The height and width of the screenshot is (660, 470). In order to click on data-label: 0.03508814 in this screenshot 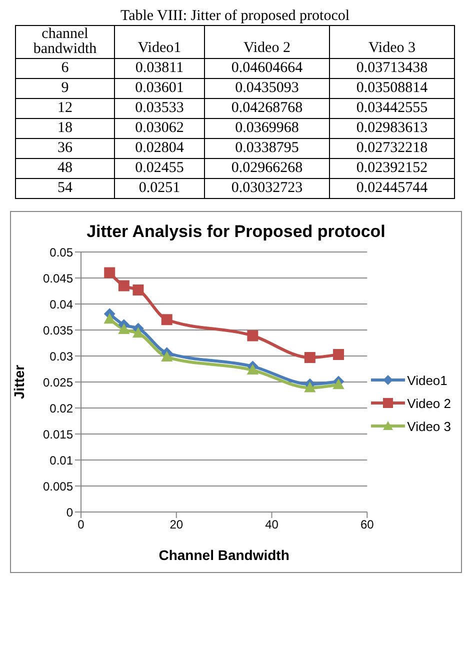, I will do `click(391, 88)`.